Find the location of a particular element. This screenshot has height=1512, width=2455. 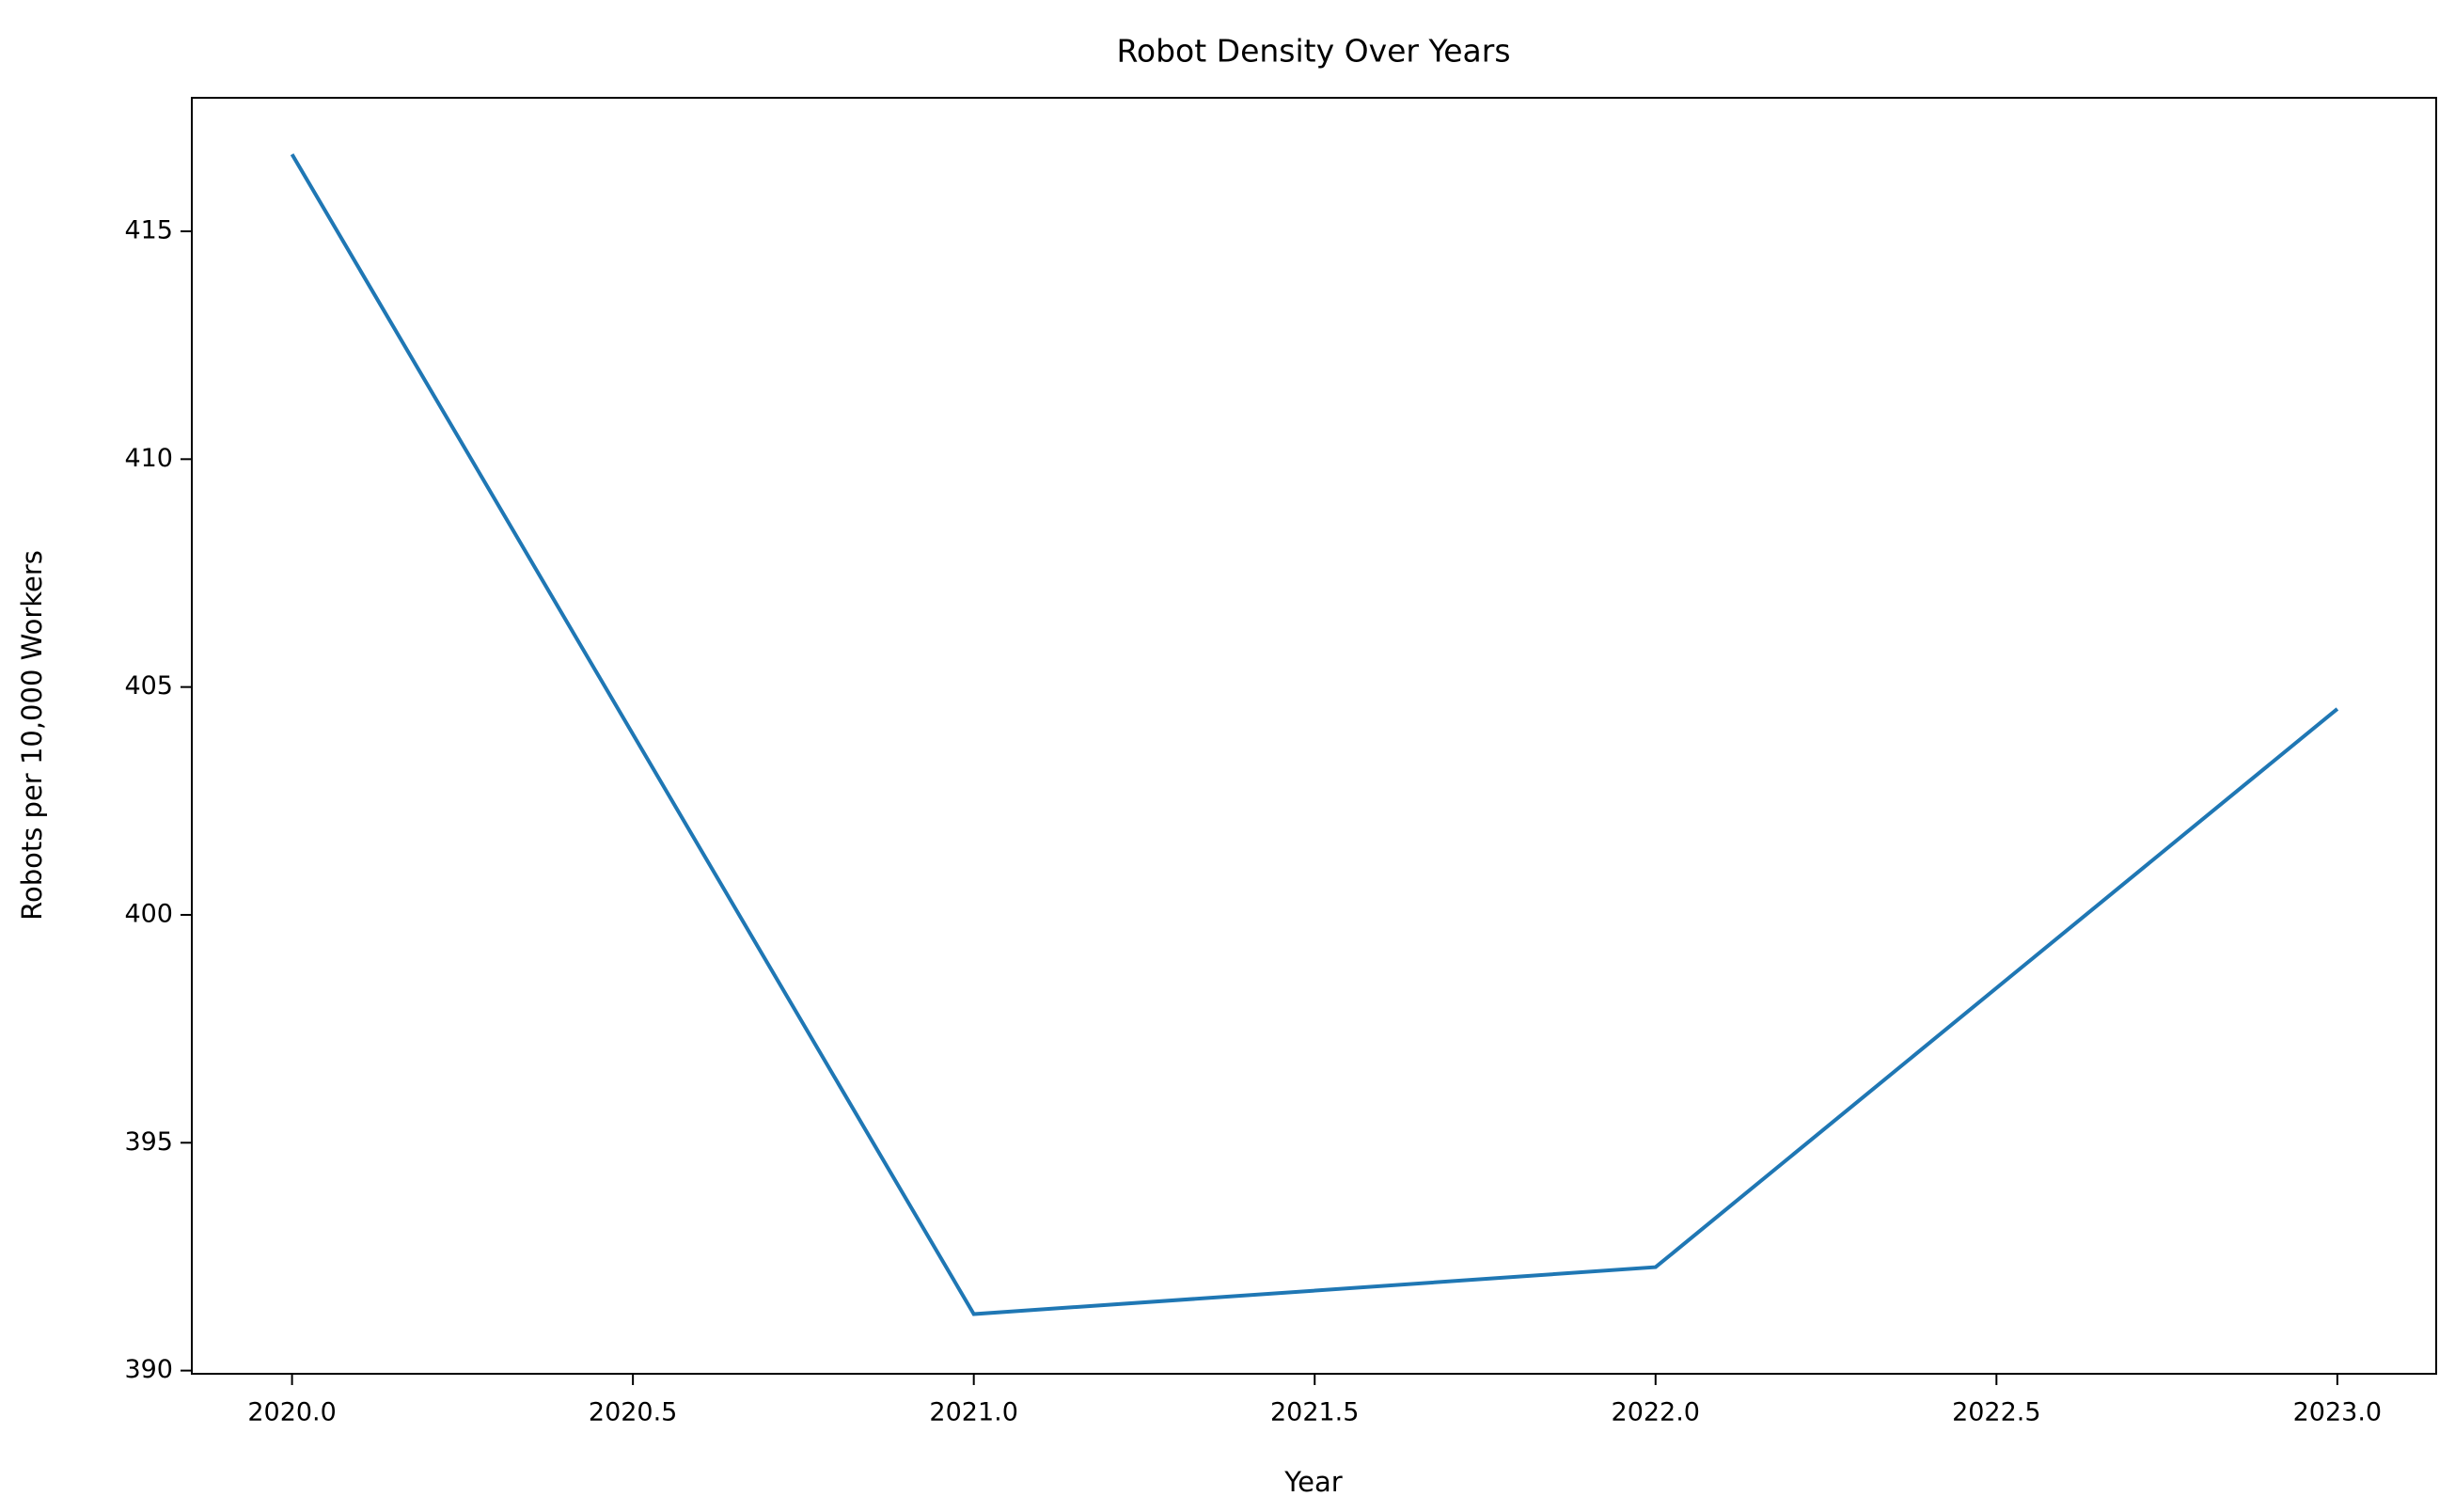

y-tick-label: 405 is located at coordinates (148, 686).